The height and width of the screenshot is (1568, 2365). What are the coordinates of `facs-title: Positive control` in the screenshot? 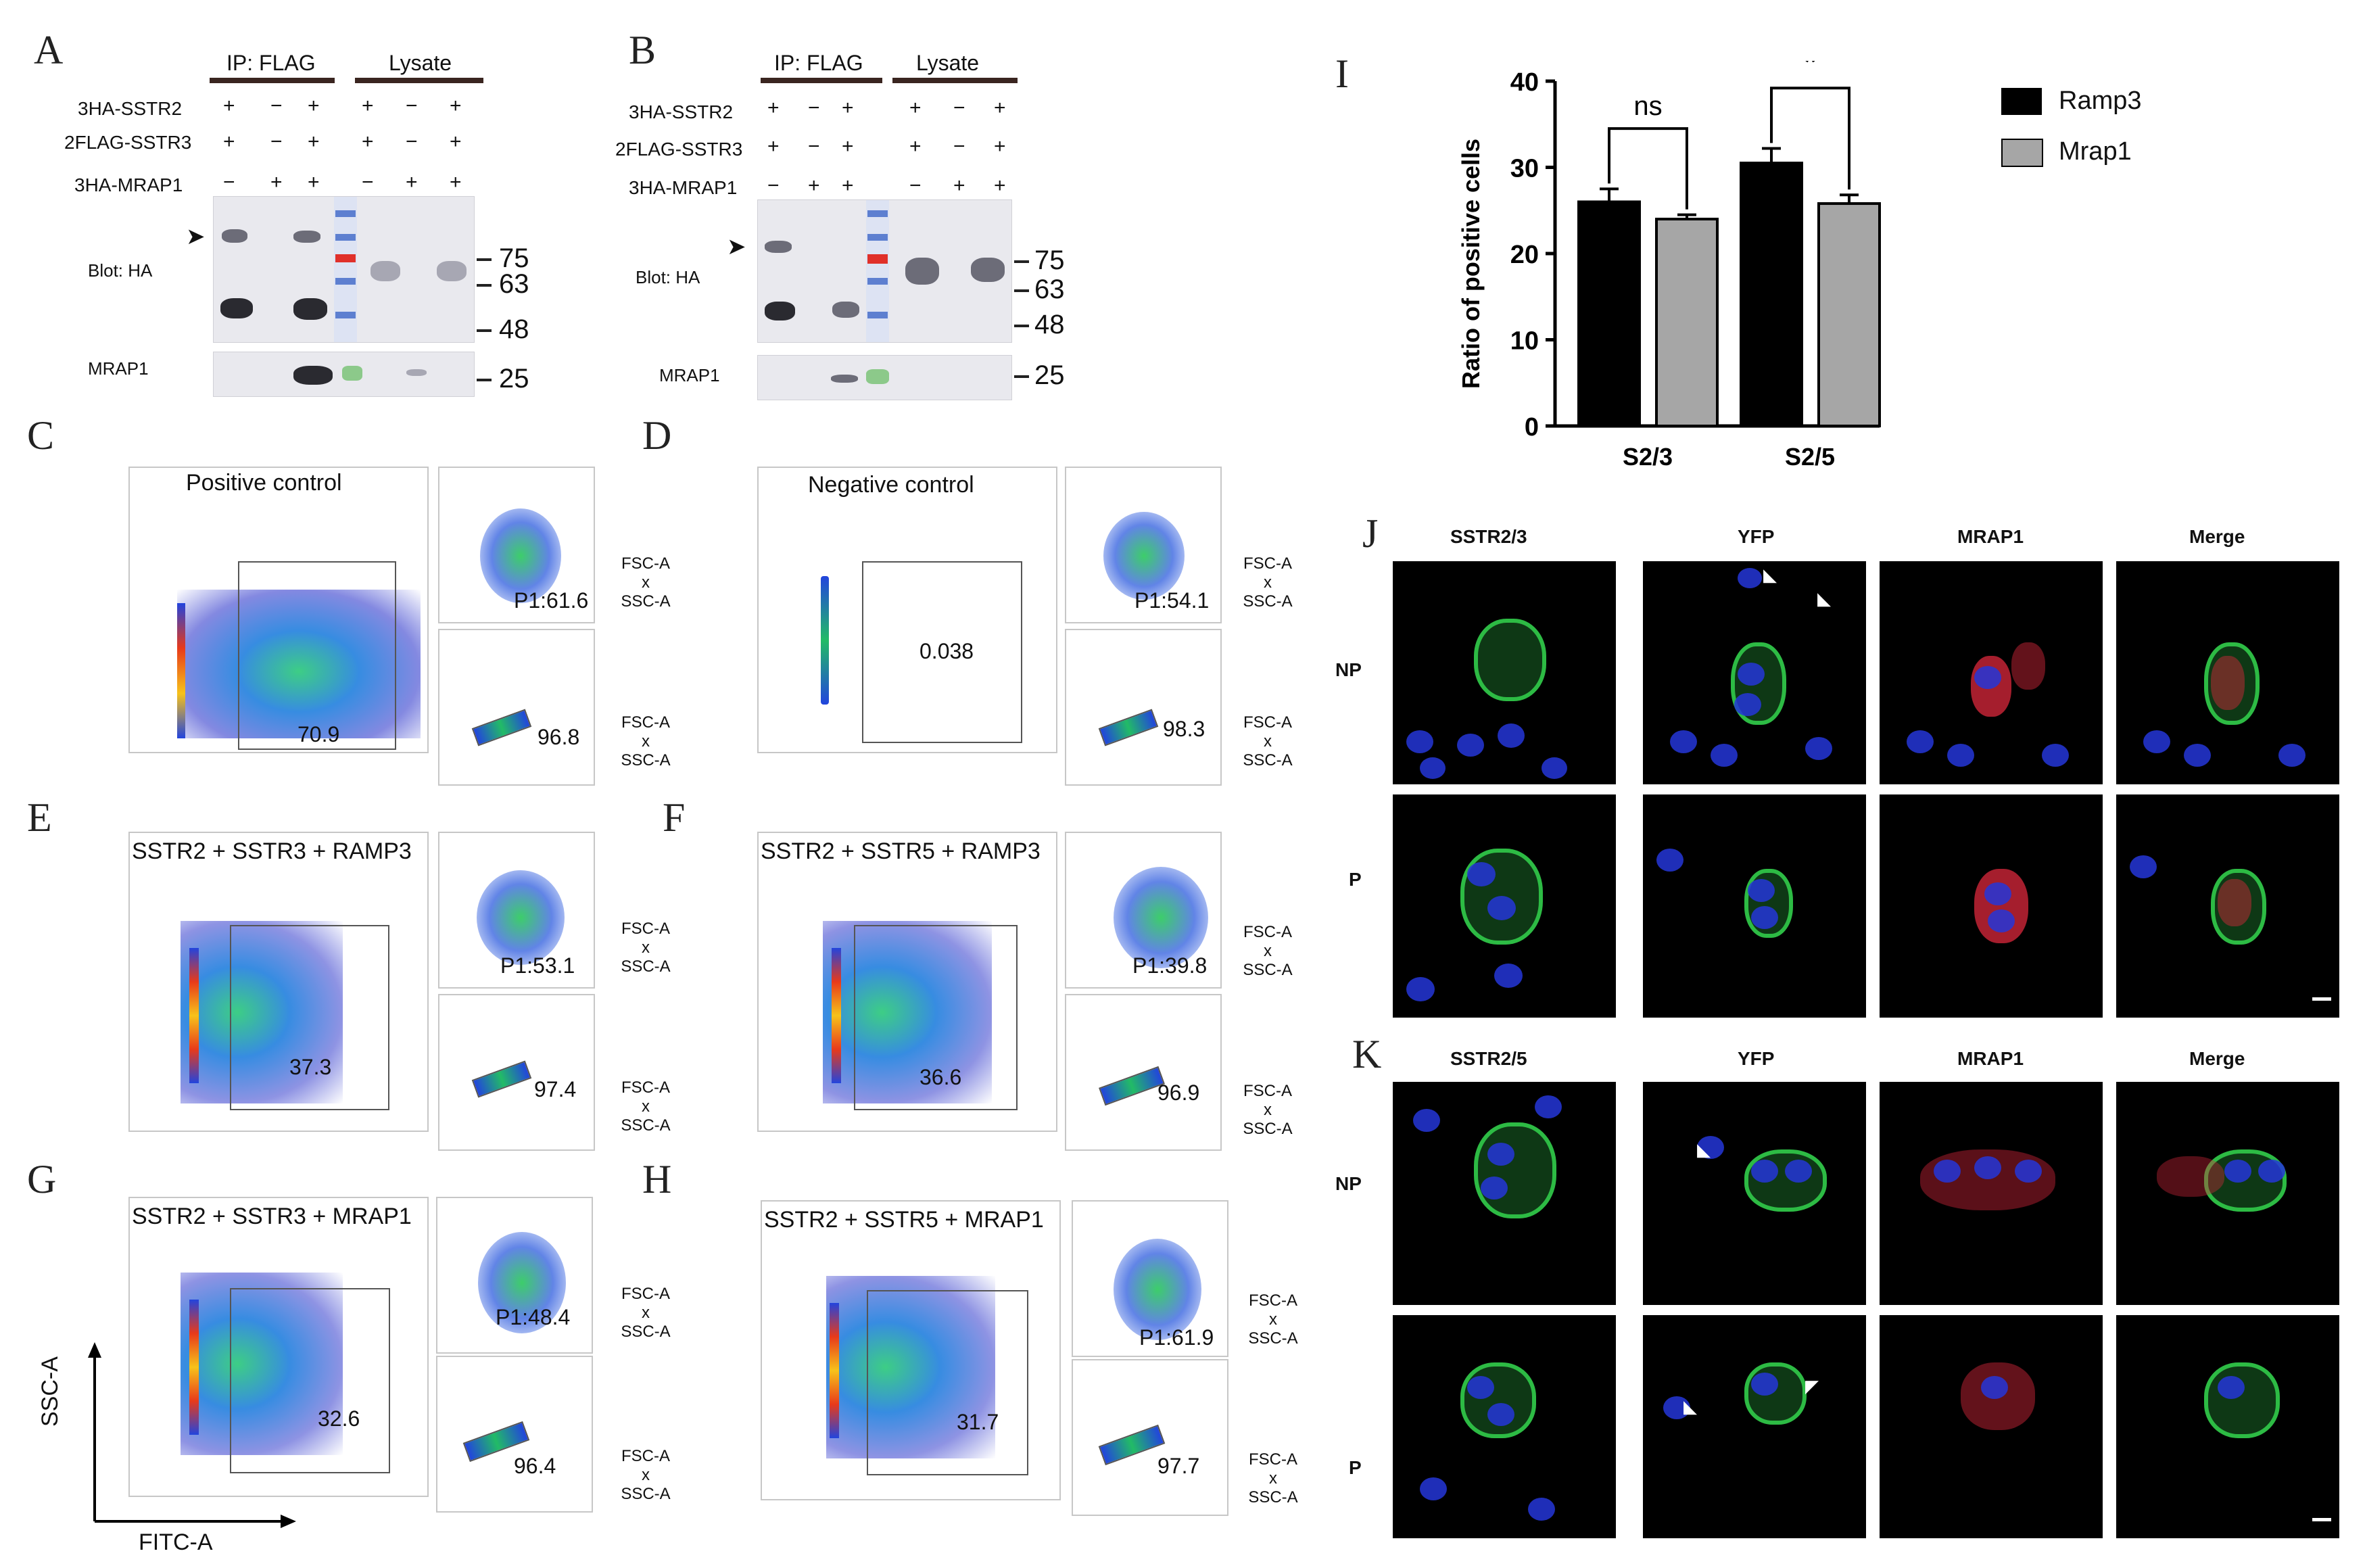 It's located at (264, 483).